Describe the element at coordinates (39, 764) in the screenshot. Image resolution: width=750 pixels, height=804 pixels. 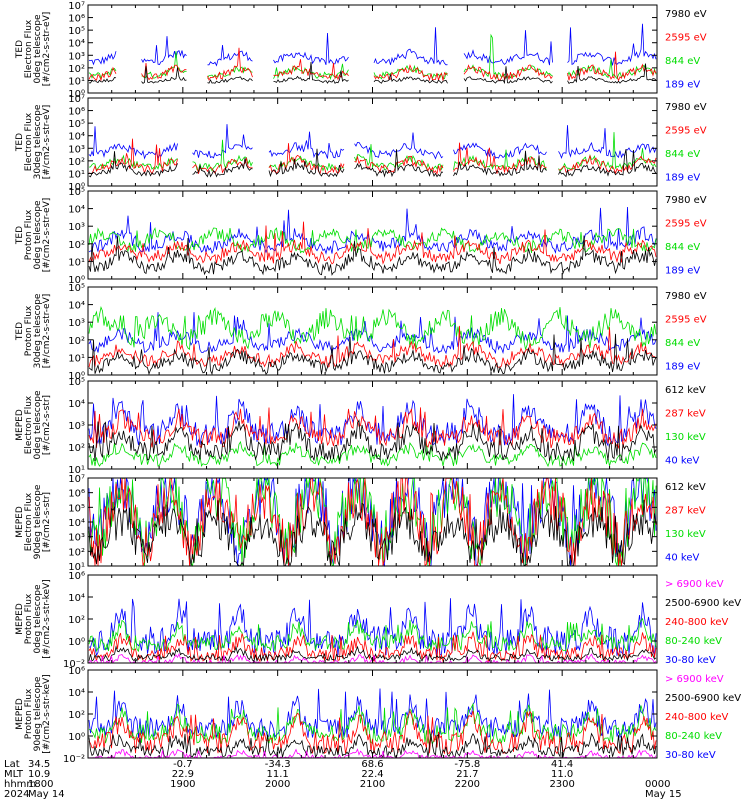
I see `x-axis-lat-label: 34.5` at that location.